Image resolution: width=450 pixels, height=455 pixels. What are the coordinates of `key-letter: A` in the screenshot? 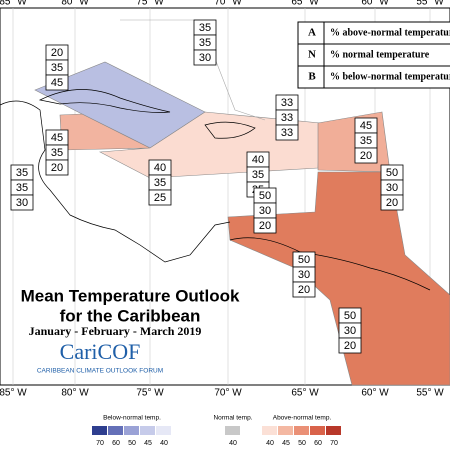 It's located at (312, 33).